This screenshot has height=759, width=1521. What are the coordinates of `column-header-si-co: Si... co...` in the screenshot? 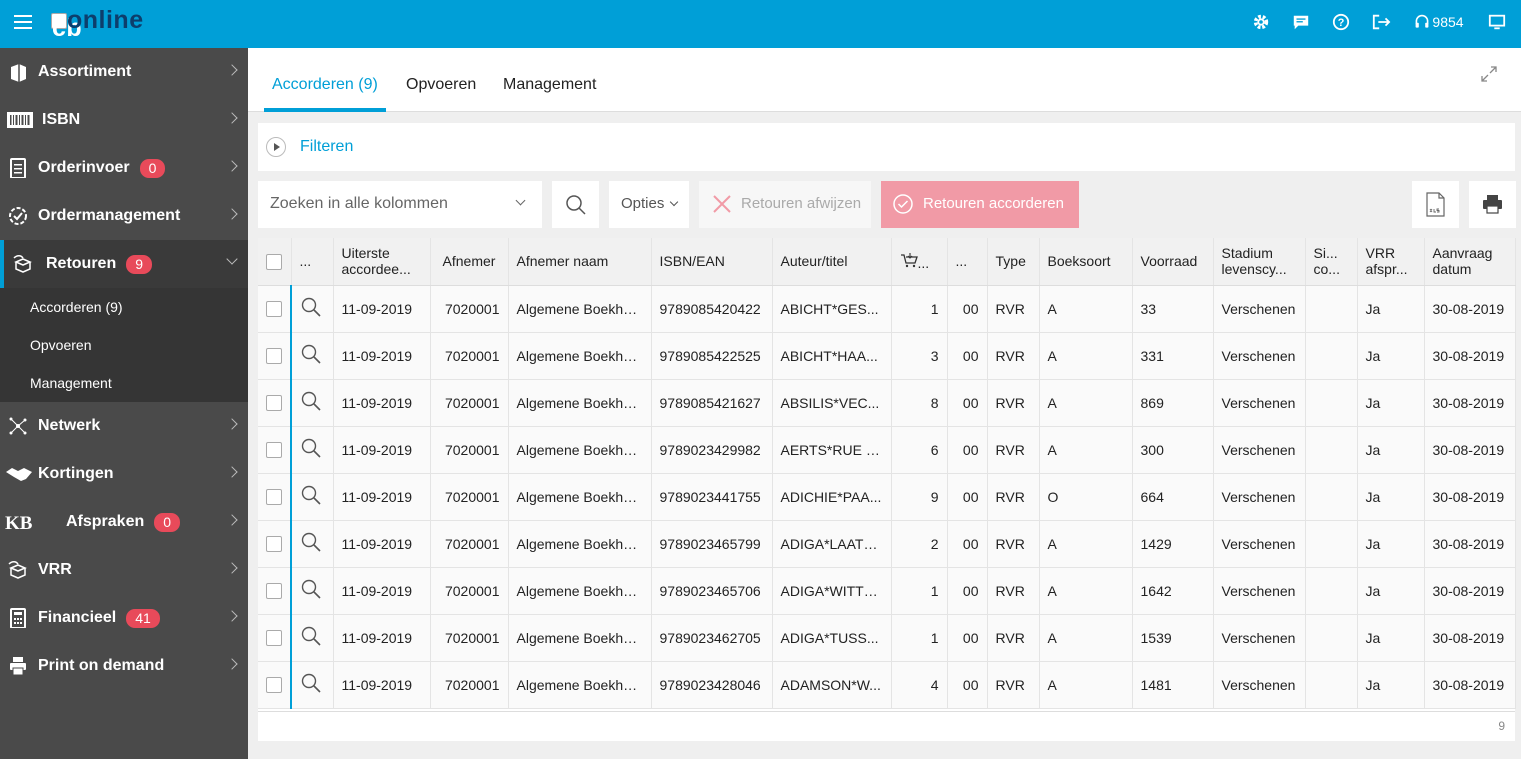 It's located at (1331, 262).